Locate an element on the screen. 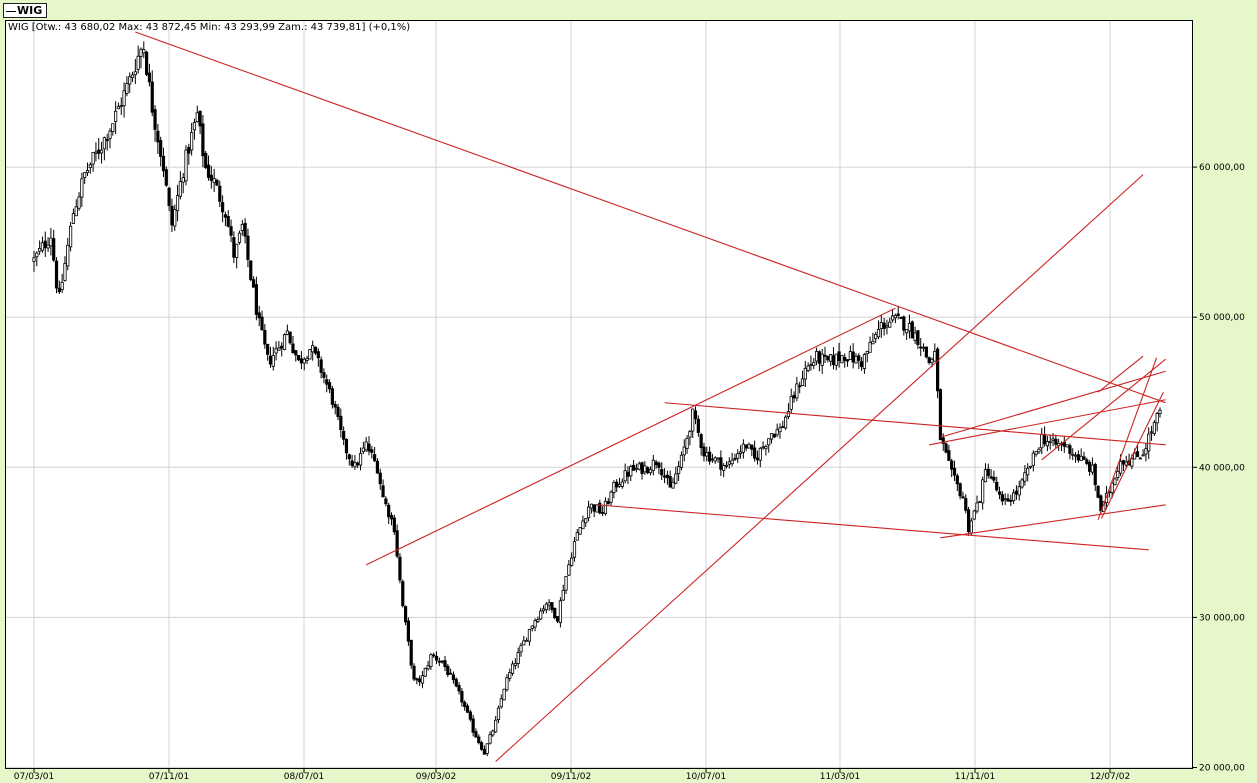 The height and width of the screenshot is (783, 1257). legend-line-swatch is located at coordinates (11, 11).